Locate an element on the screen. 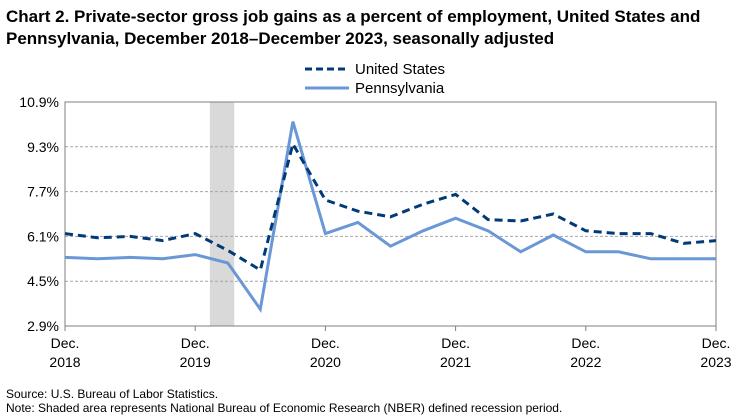 The height and width of the screenshot is (420, 750). legend: United States Pennsylvania is located at coordinates (375, 79).